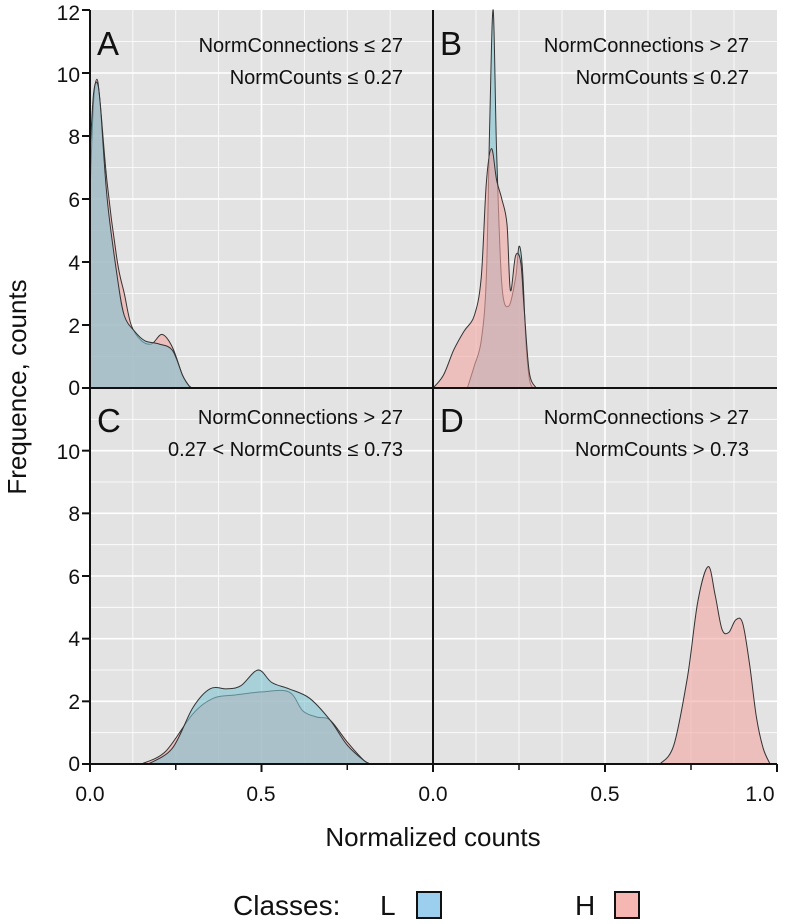 The width and height of the screenshot is (788, 924). I want to click on legend-title: Classes:, so click(286, 905).